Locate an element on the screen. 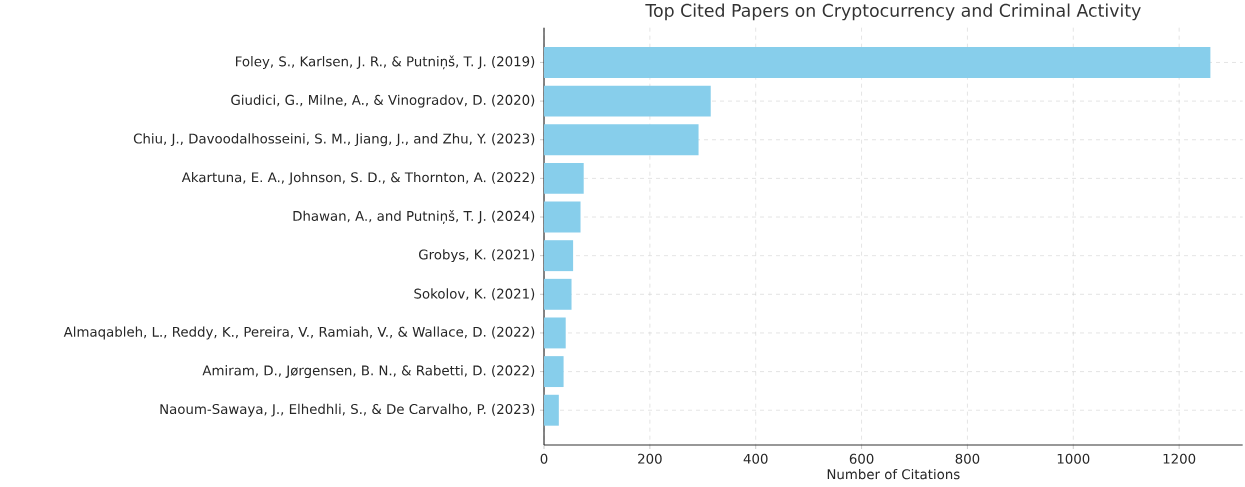 The height and width of the screenshot is (487, 1245). x-tick-label: 400 is located at coordinates (755, 458).